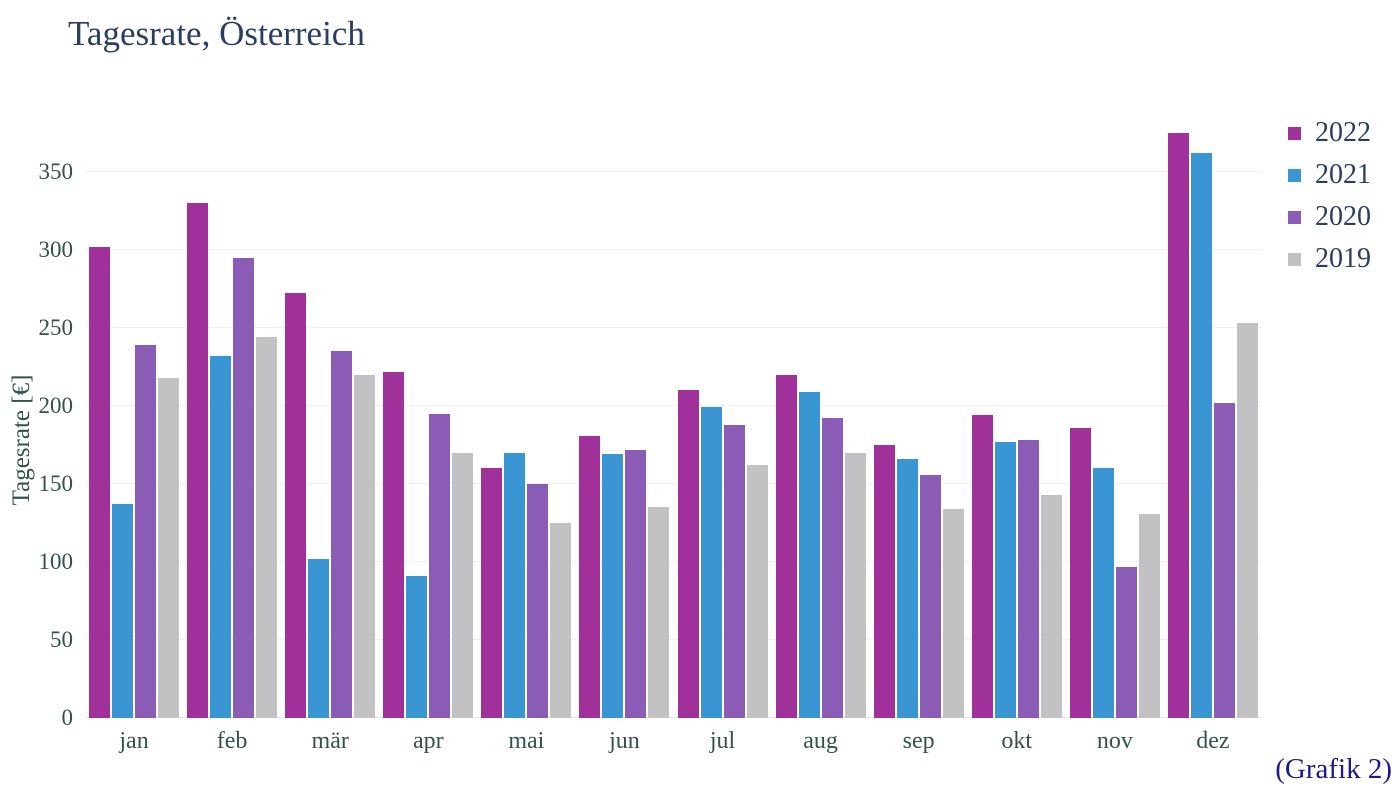 Image resolution: width=1400 pixels, height=800 pixels. I want to click on legend-item-2021: 2021, so click(1329, 175).